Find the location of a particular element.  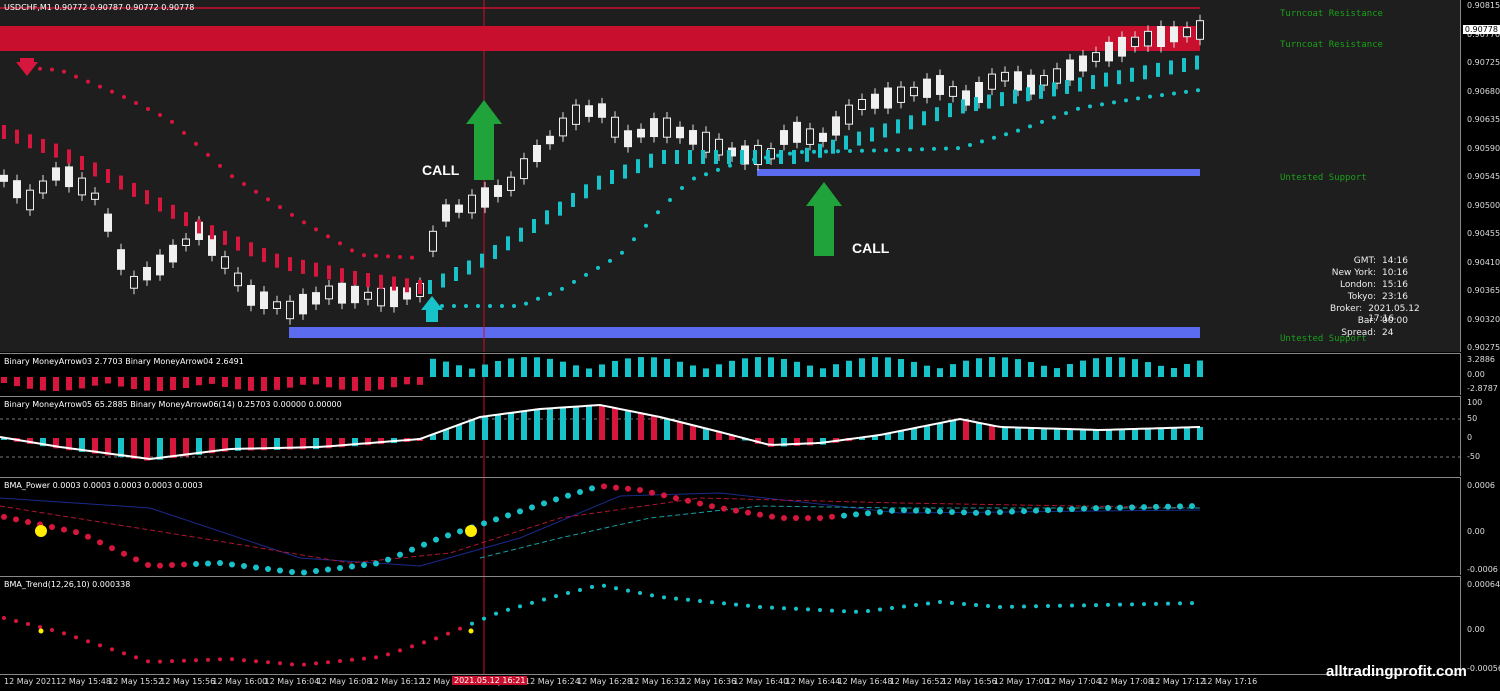

time-label: 12 May 16:52 is located at coordinates (917, 681).